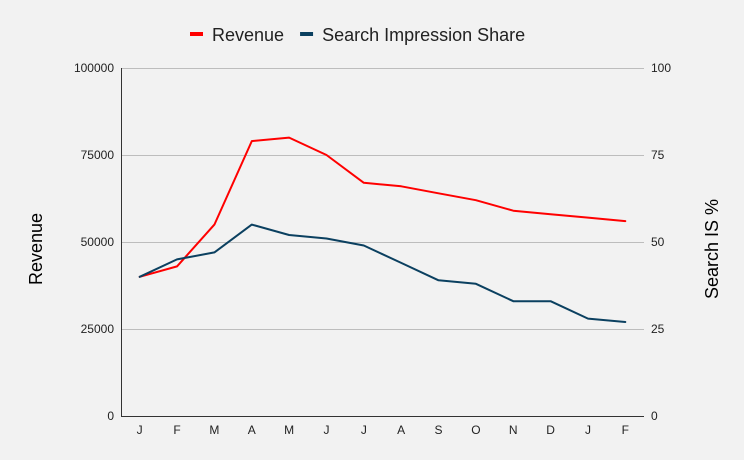  What do you see at coordinates (423, 35) in the screenshot?
I see `legend-label-search-impression-share: Search Impression Share` at bounding box center [423, 35].